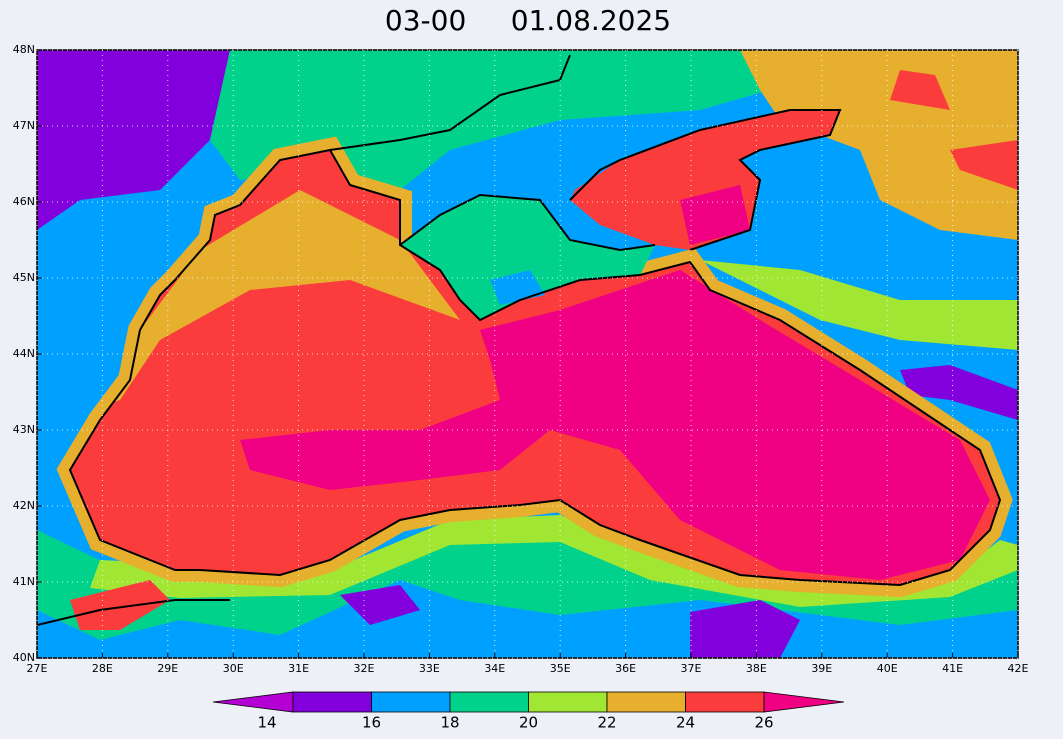  I want to click on x-tick-label: 31E, so click(298, 668).